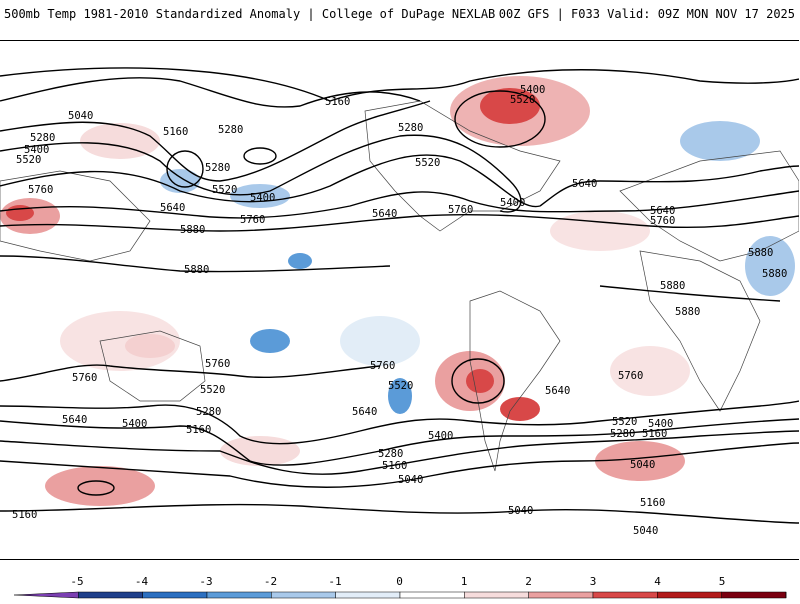 The image size is (800, 604). Describe the element at coordinates (593, 581) in the screenshot. I see `colorbar-tick-label: 3` at that location.